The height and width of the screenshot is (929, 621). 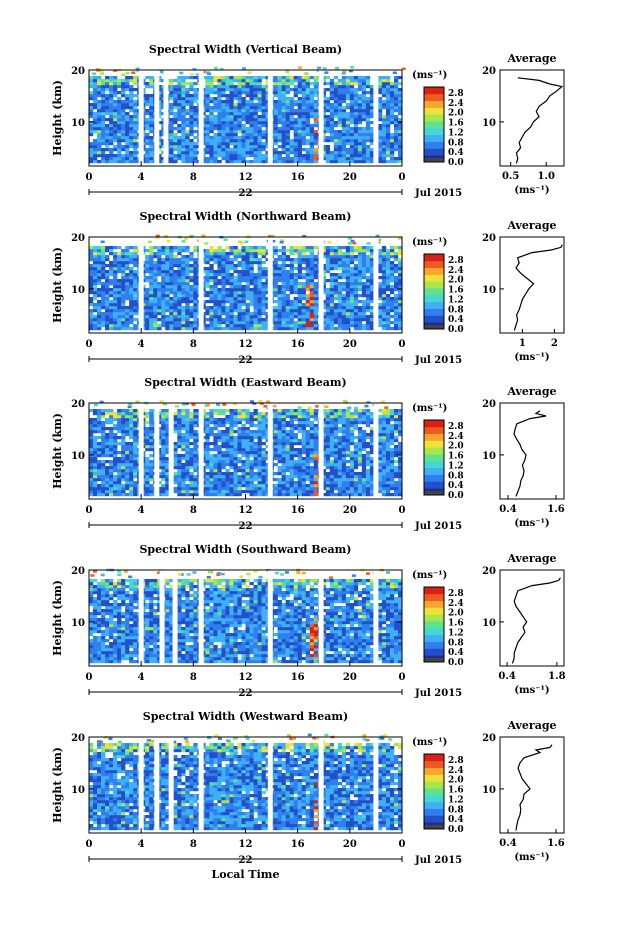 I want to click on colorbar-swatch, so click(x=434, y=111).